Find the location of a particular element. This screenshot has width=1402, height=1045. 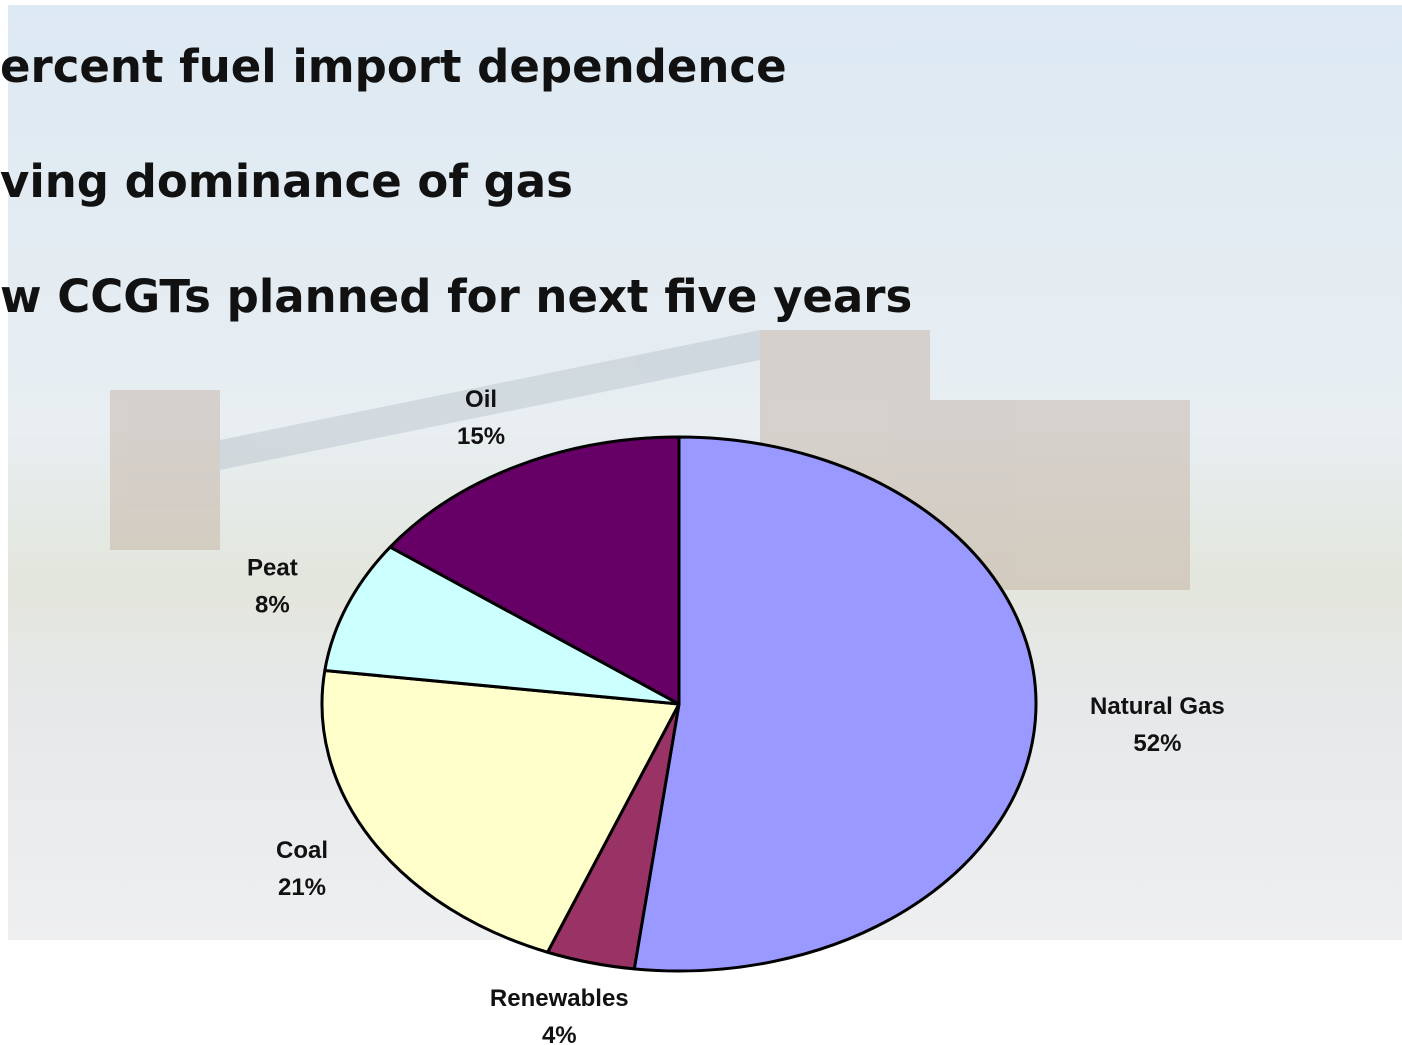

value-label: 21% is located at coordinates (302, 887).